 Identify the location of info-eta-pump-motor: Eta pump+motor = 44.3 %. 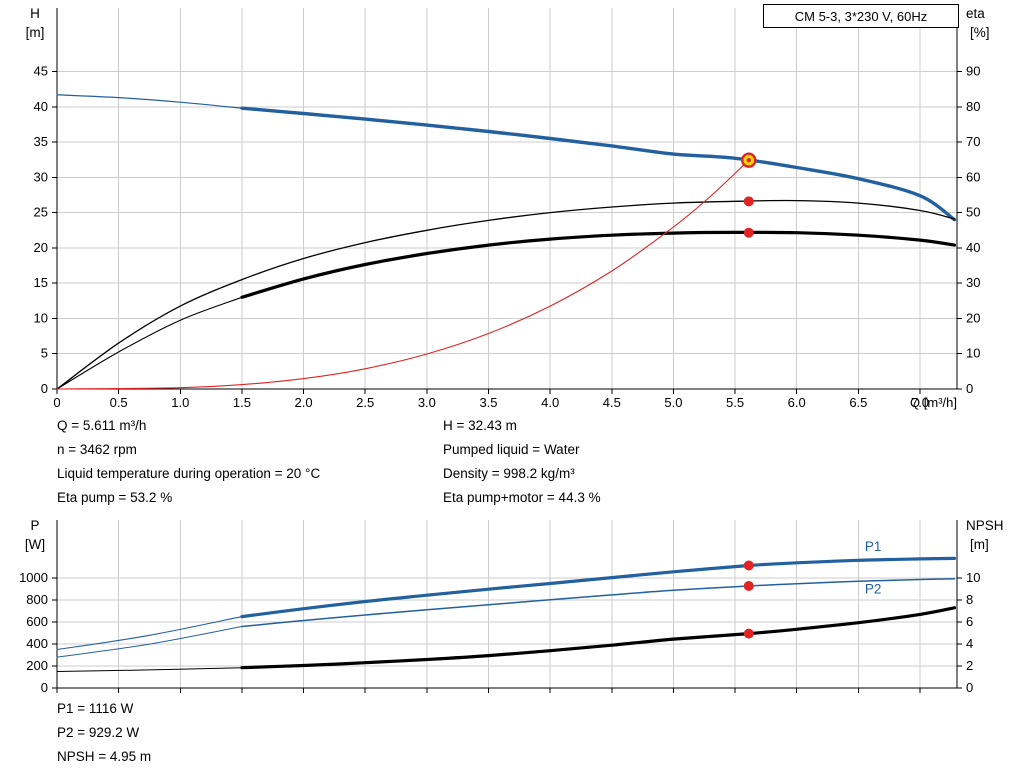
(522, 497).